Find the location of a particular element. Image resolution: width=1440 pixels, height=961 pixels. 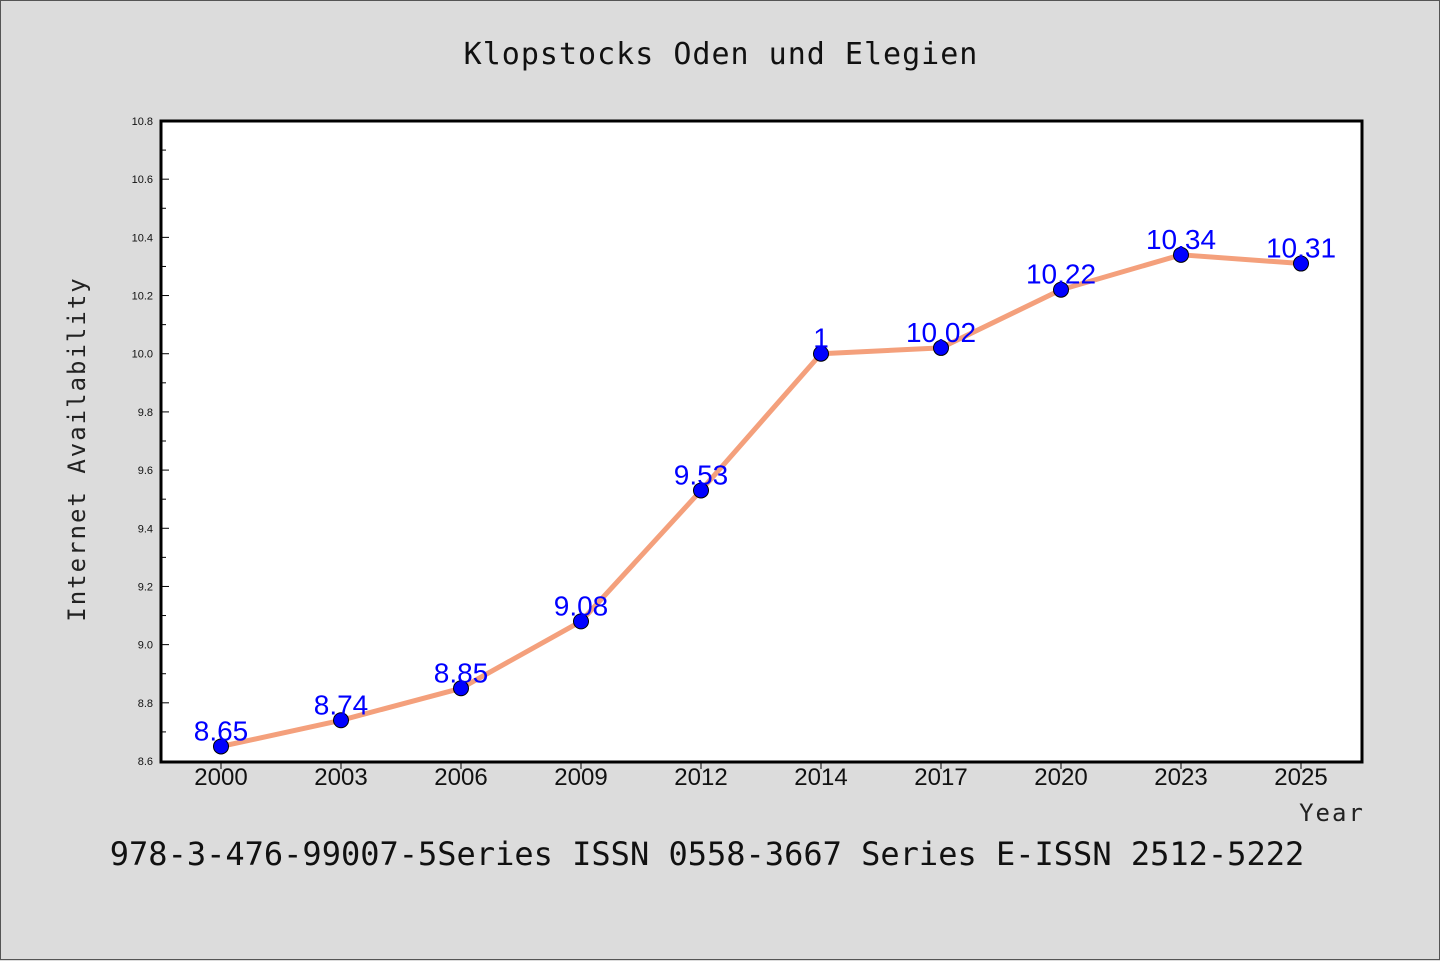

y-tick-label: 10.8 is located at coordinates (142, 122).